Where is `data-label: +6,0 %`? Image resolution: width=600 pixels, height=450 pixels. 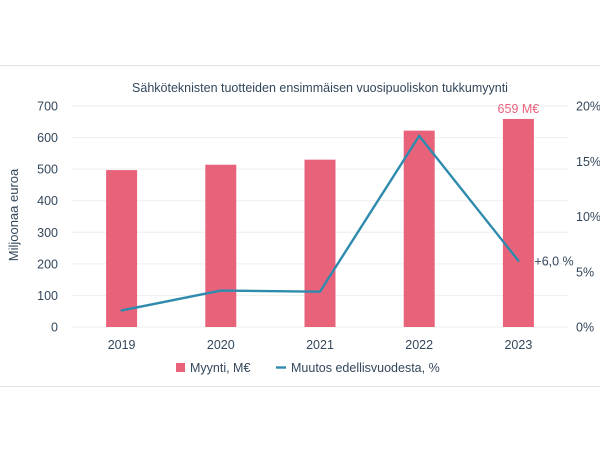 data-label: +6,0 % is located at coordinates (553, 262).